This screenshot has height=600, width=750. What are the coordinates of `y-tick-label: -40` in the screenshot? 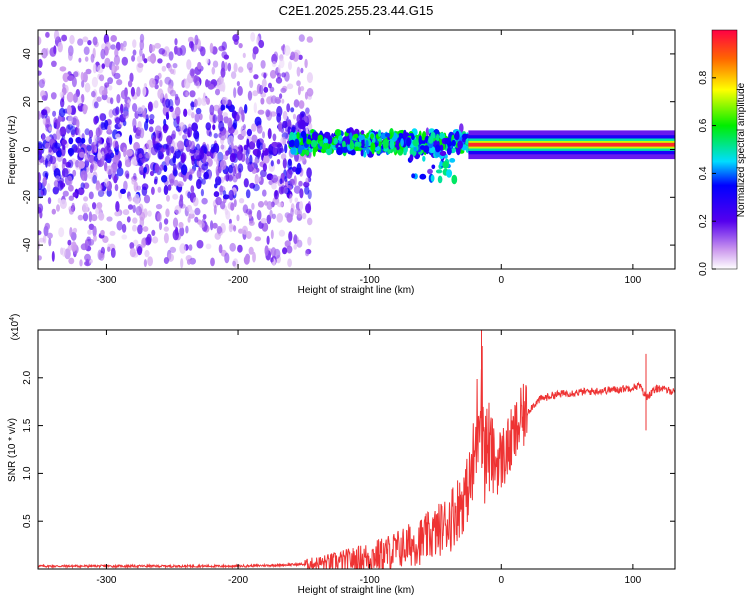 It's located at (27, 244).